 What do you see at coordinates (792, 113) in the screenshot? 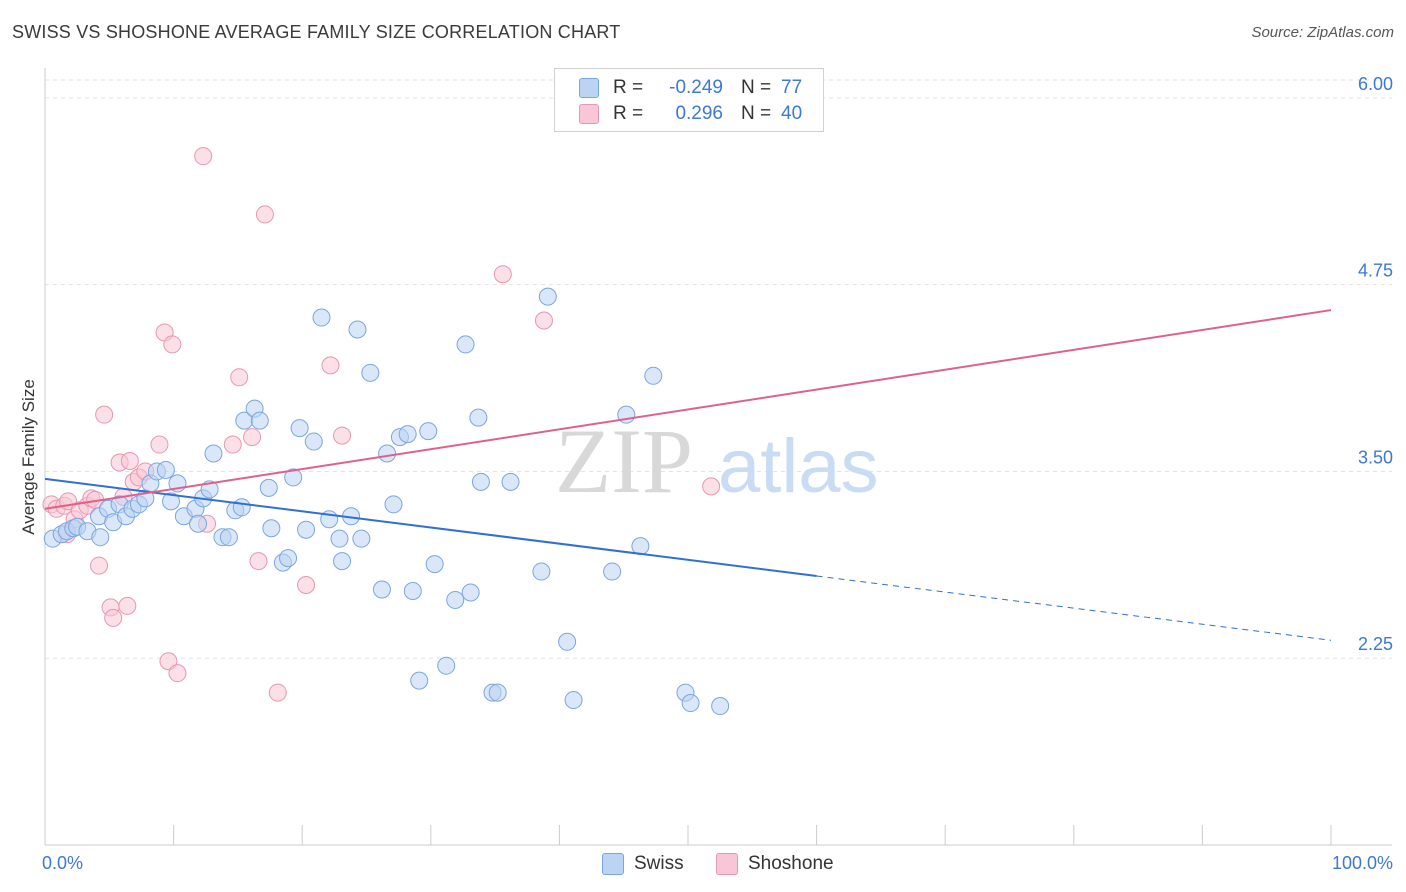
I see `shoshone-n-value: 40` at bounding box center [792, 113].